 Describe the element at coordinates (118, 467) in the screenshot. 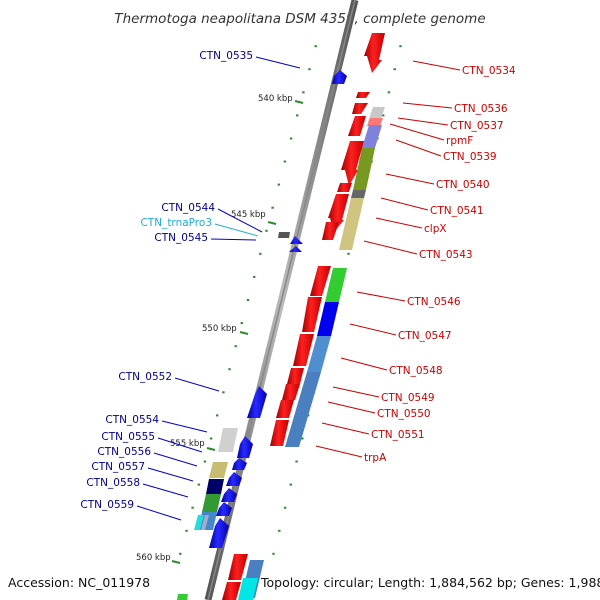

I see `label-ctn-0557: CTN_0557` at that location.